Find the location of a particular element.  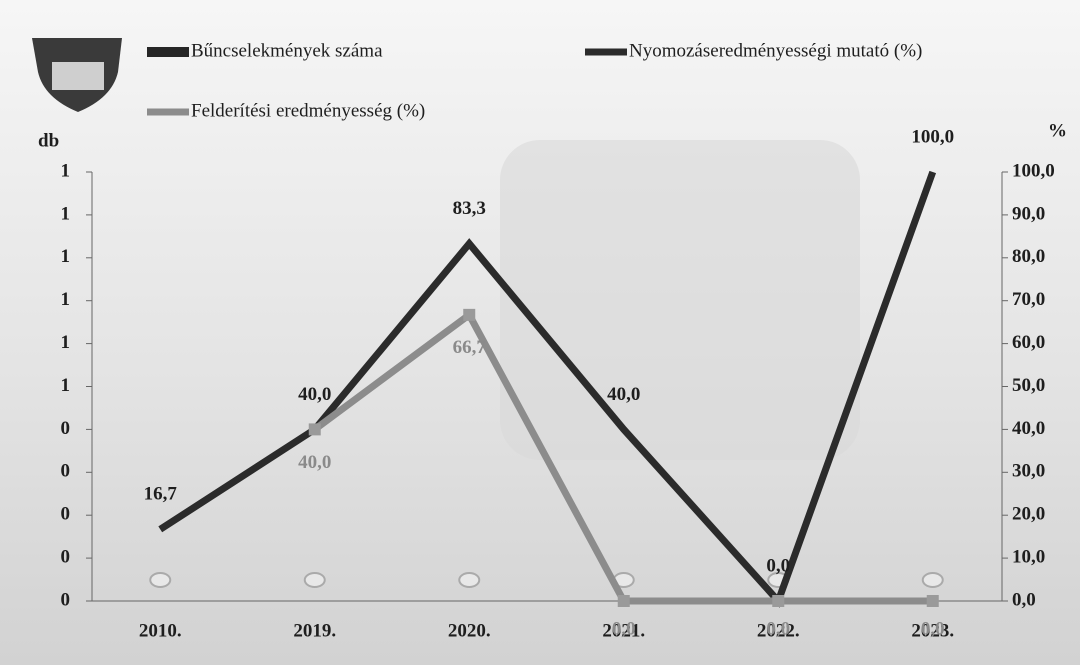

x-tick-label: 2021. is located at coordinates (623, 630).